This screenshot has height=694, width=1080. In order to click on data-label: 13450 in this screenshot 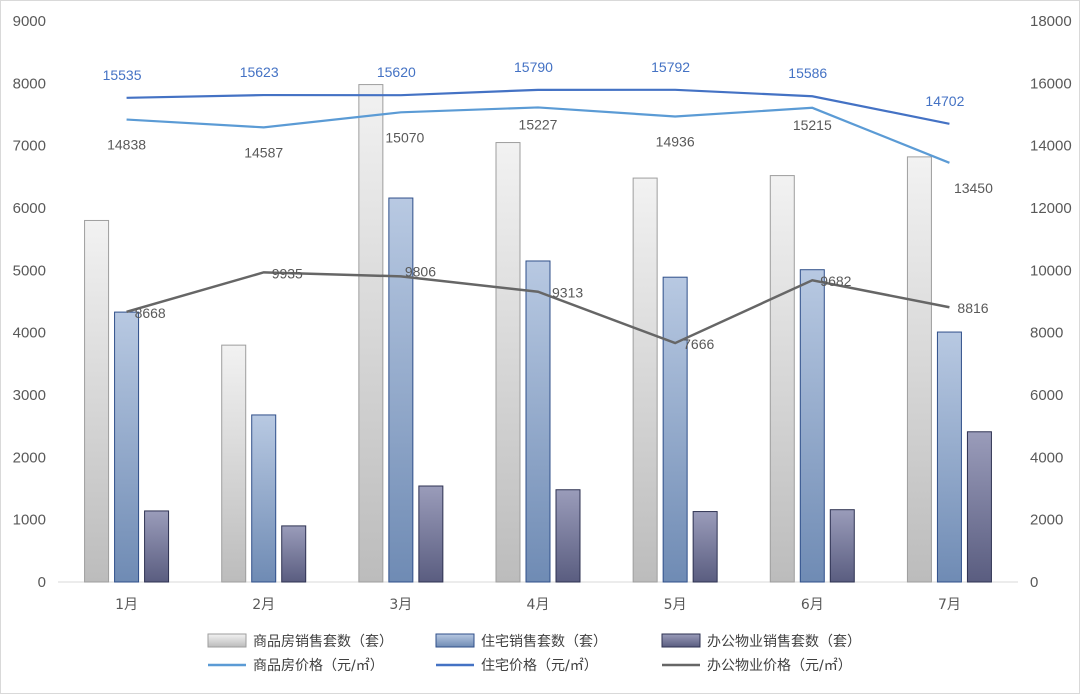, I will do `click(973, 188)`.